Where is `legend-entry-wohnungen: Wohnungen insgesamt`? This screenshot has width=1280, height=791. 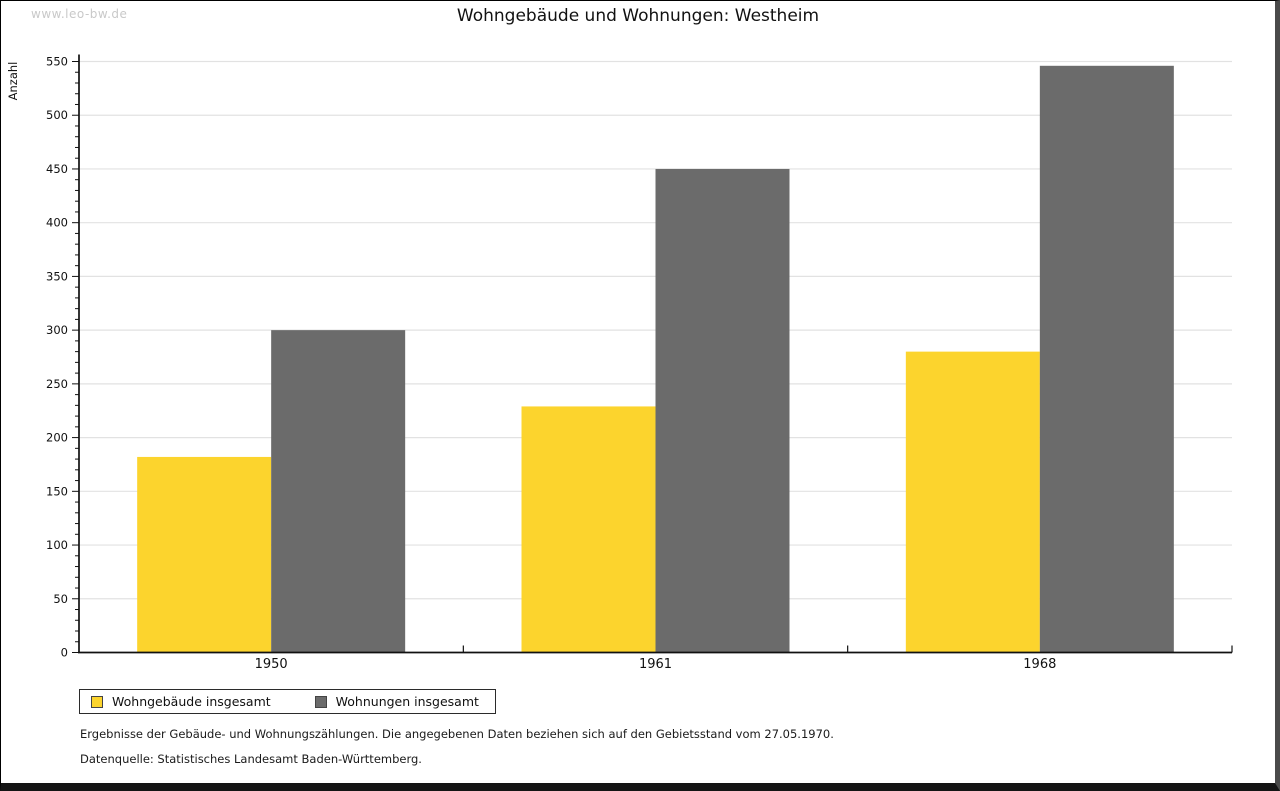 legend-entry-wohnungen: Wohnungen insgesamt is located at coordinates (396, 701).